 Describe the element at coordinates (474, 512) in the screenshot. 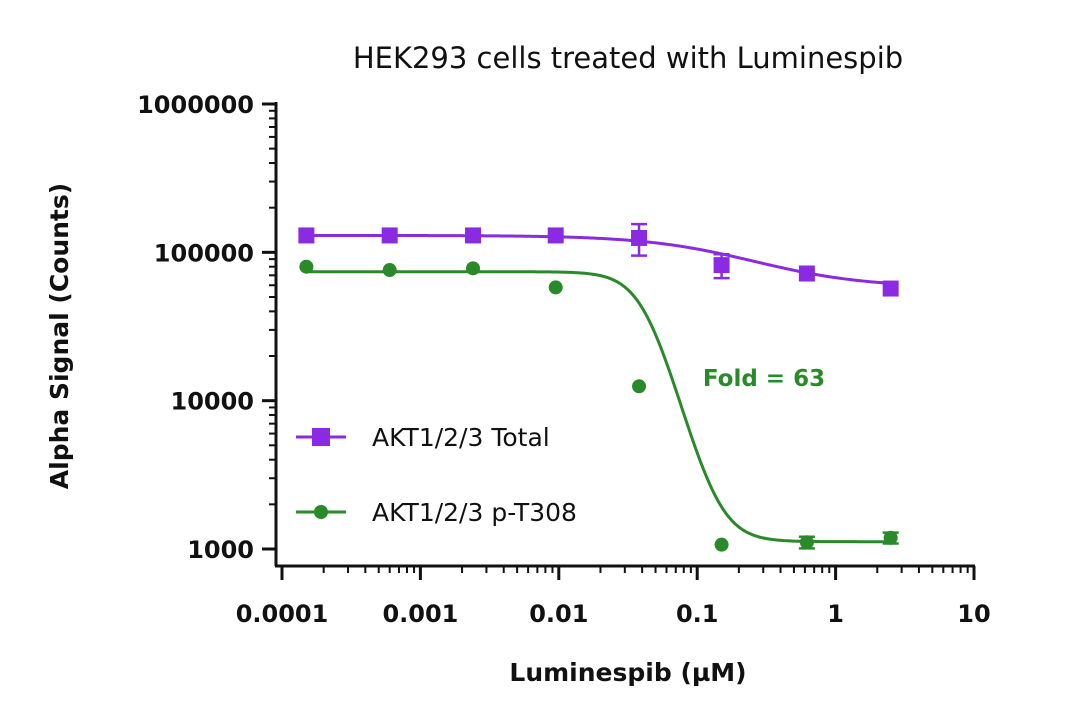

I see `legend-label-pt308: AKT1/2/3 p-T308` at that location.